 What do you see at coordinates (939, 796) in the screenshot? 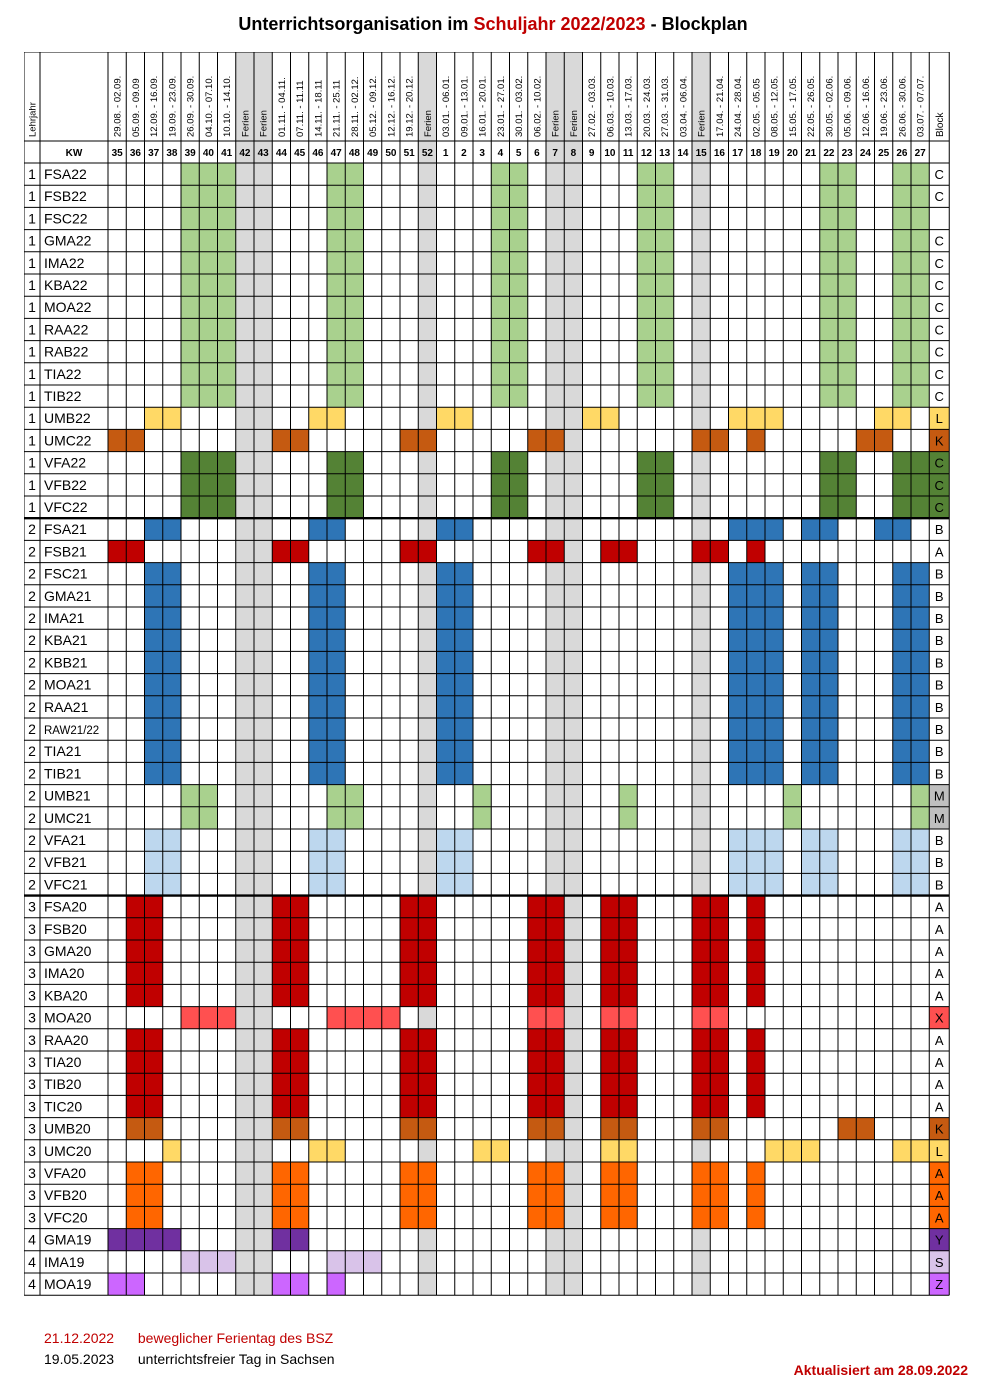
I see `block-code: M` at bounding box center [939, 796].